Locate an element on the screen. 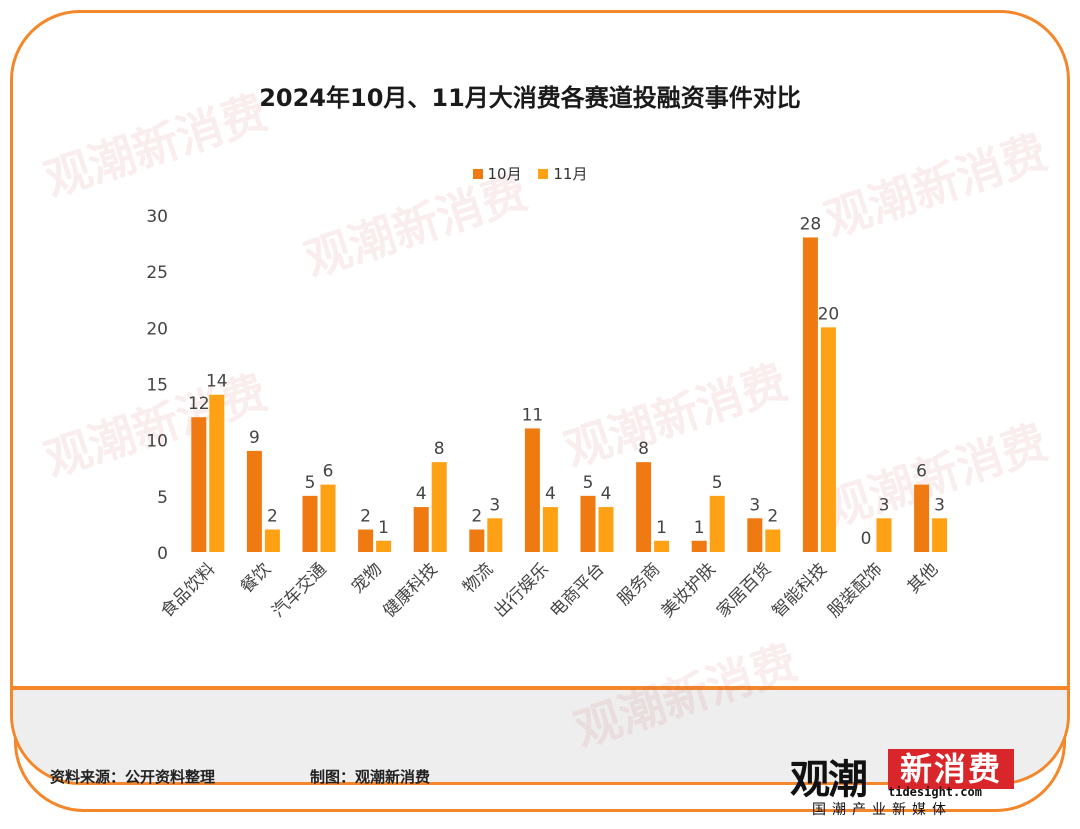 The image size is (1080, 829). x-tick-label: 美妆护肤 is located at coordinates (689, 590).